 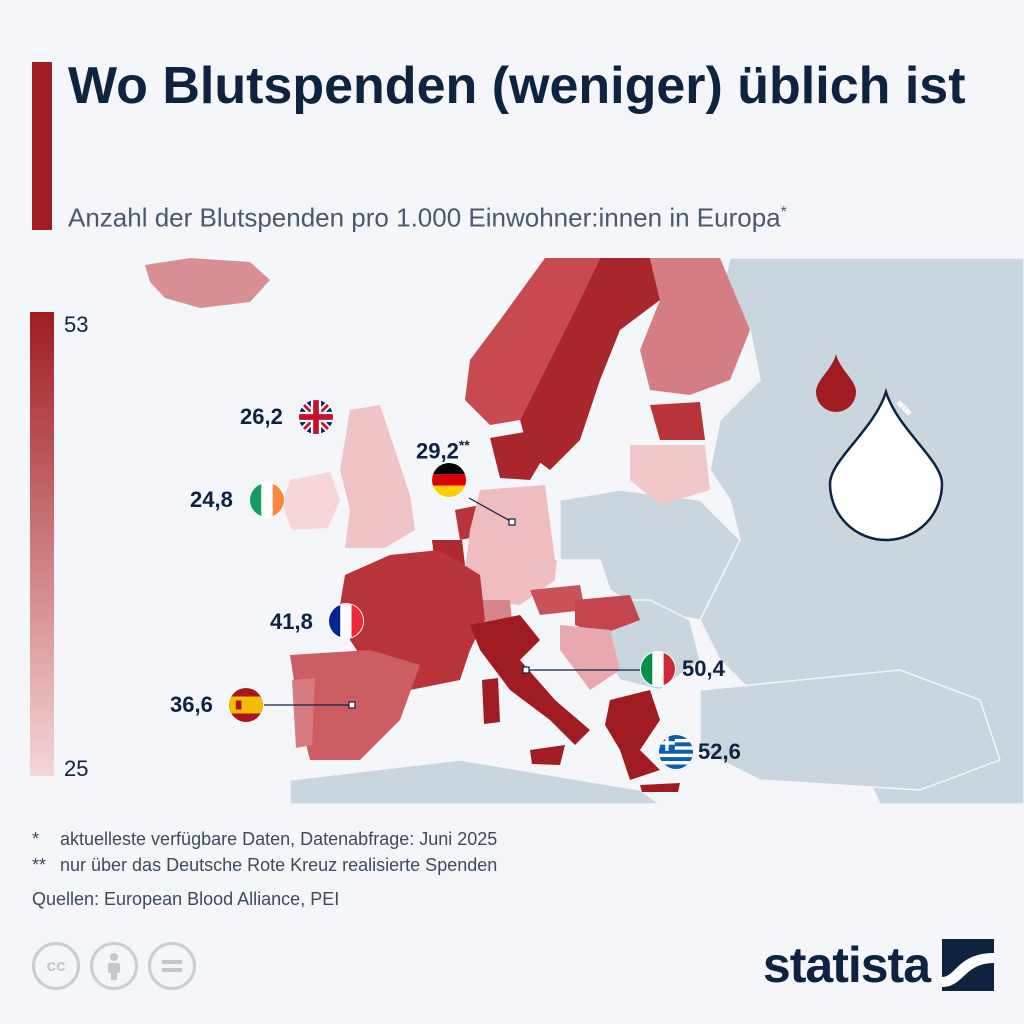 What do you see at coordinates (56, 966) in the screenshot?
I see `cc-icon: cc` at bounding box center [56, 966].